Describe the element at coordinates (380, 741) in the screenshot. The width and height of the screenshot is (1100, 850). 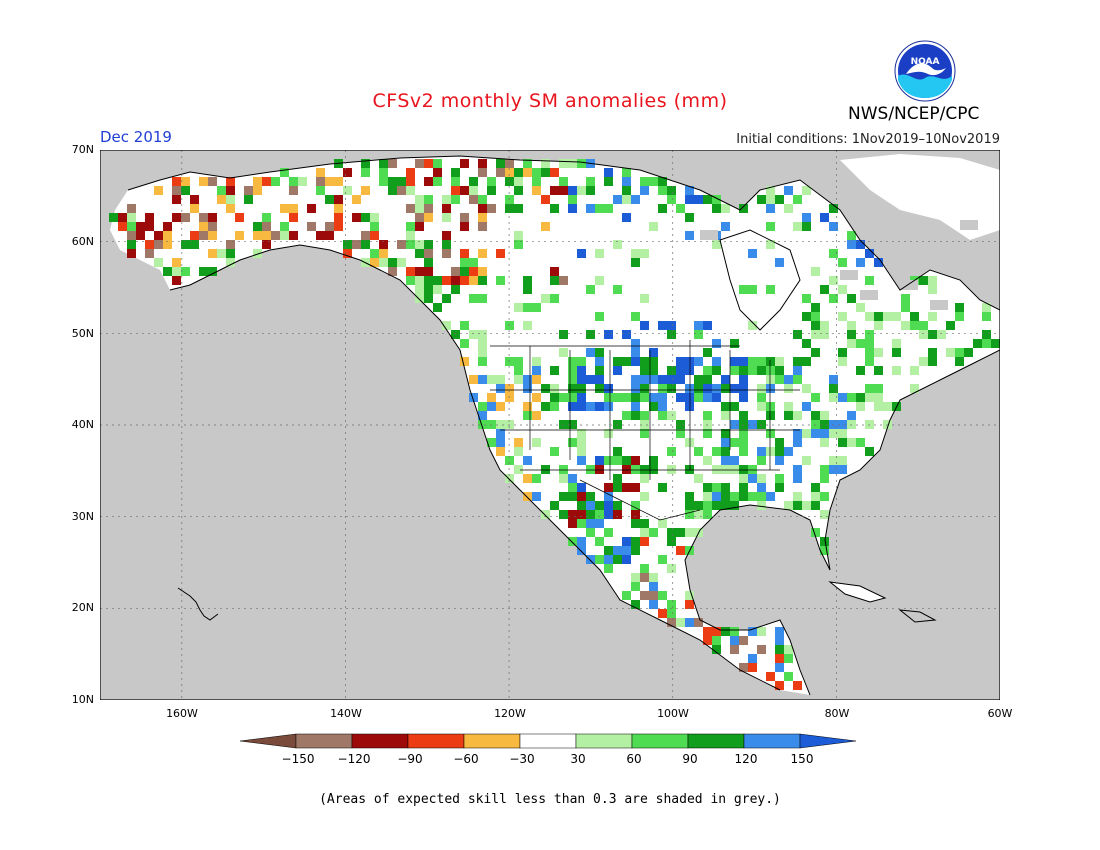
I see `legend-swatch--120_-90` at that location.